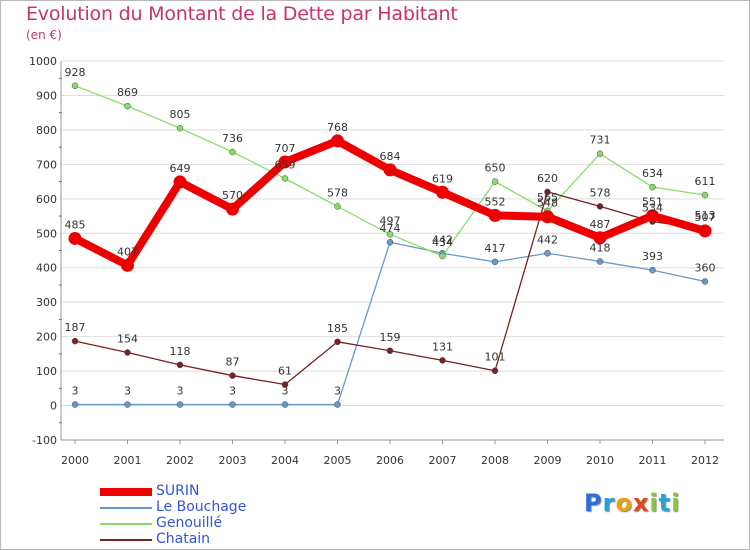 This screenshot has height=550, width=750. What do you see at coordinates (495, 460) in the screenshot?
I see `x-tick-label: 2008` at bounding box center [495, 460].